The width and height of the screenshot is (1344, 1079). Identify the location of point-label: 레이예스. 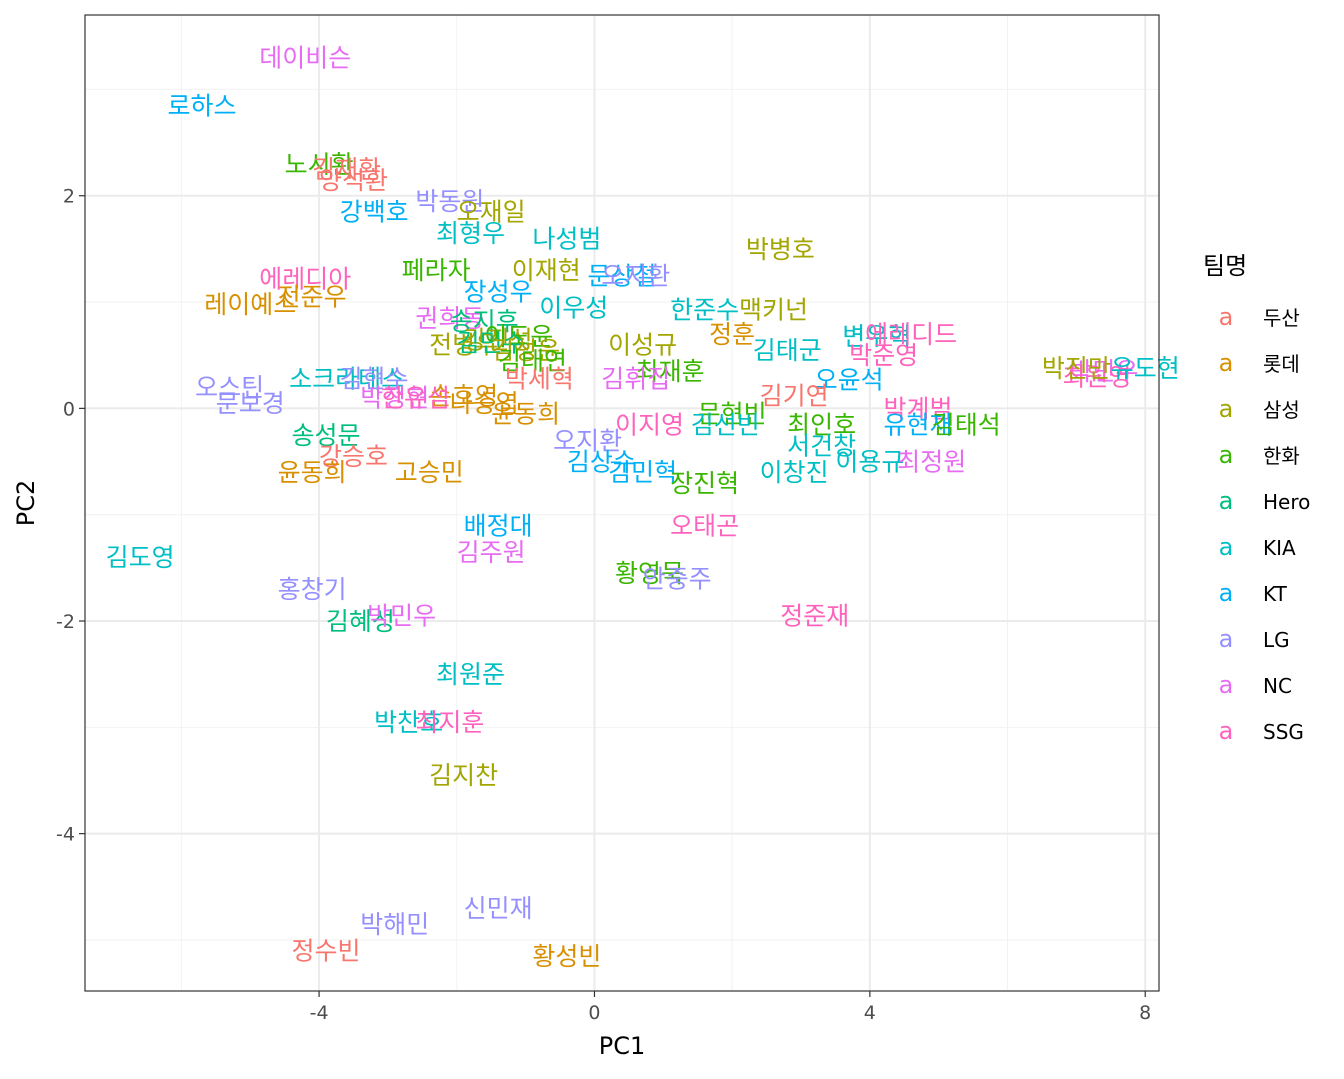
(250, 304).